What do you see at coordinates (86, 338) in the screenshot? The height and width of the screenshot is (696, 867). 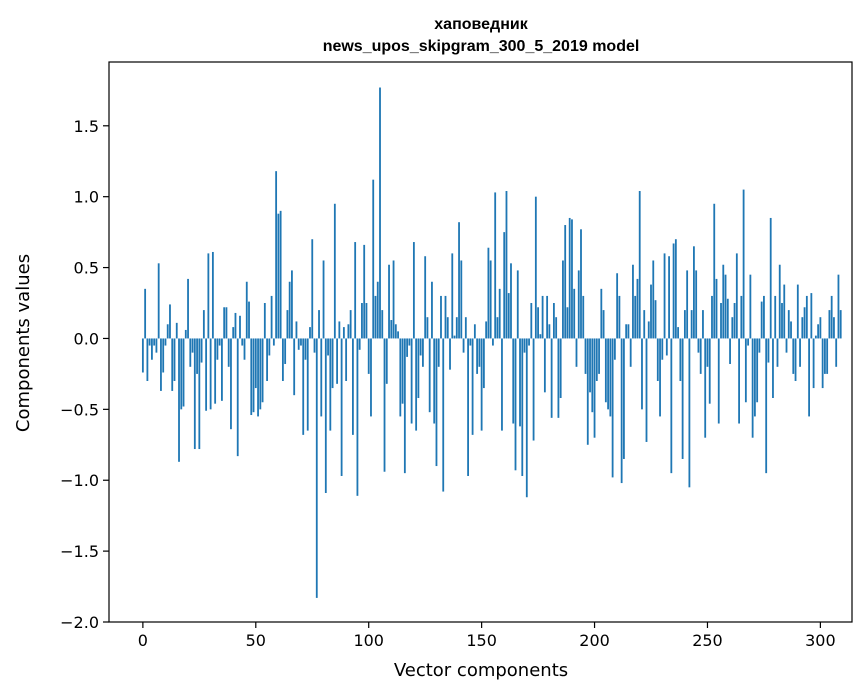 I see `y-tick-label: 0.0` at bounding box center [86, 338].